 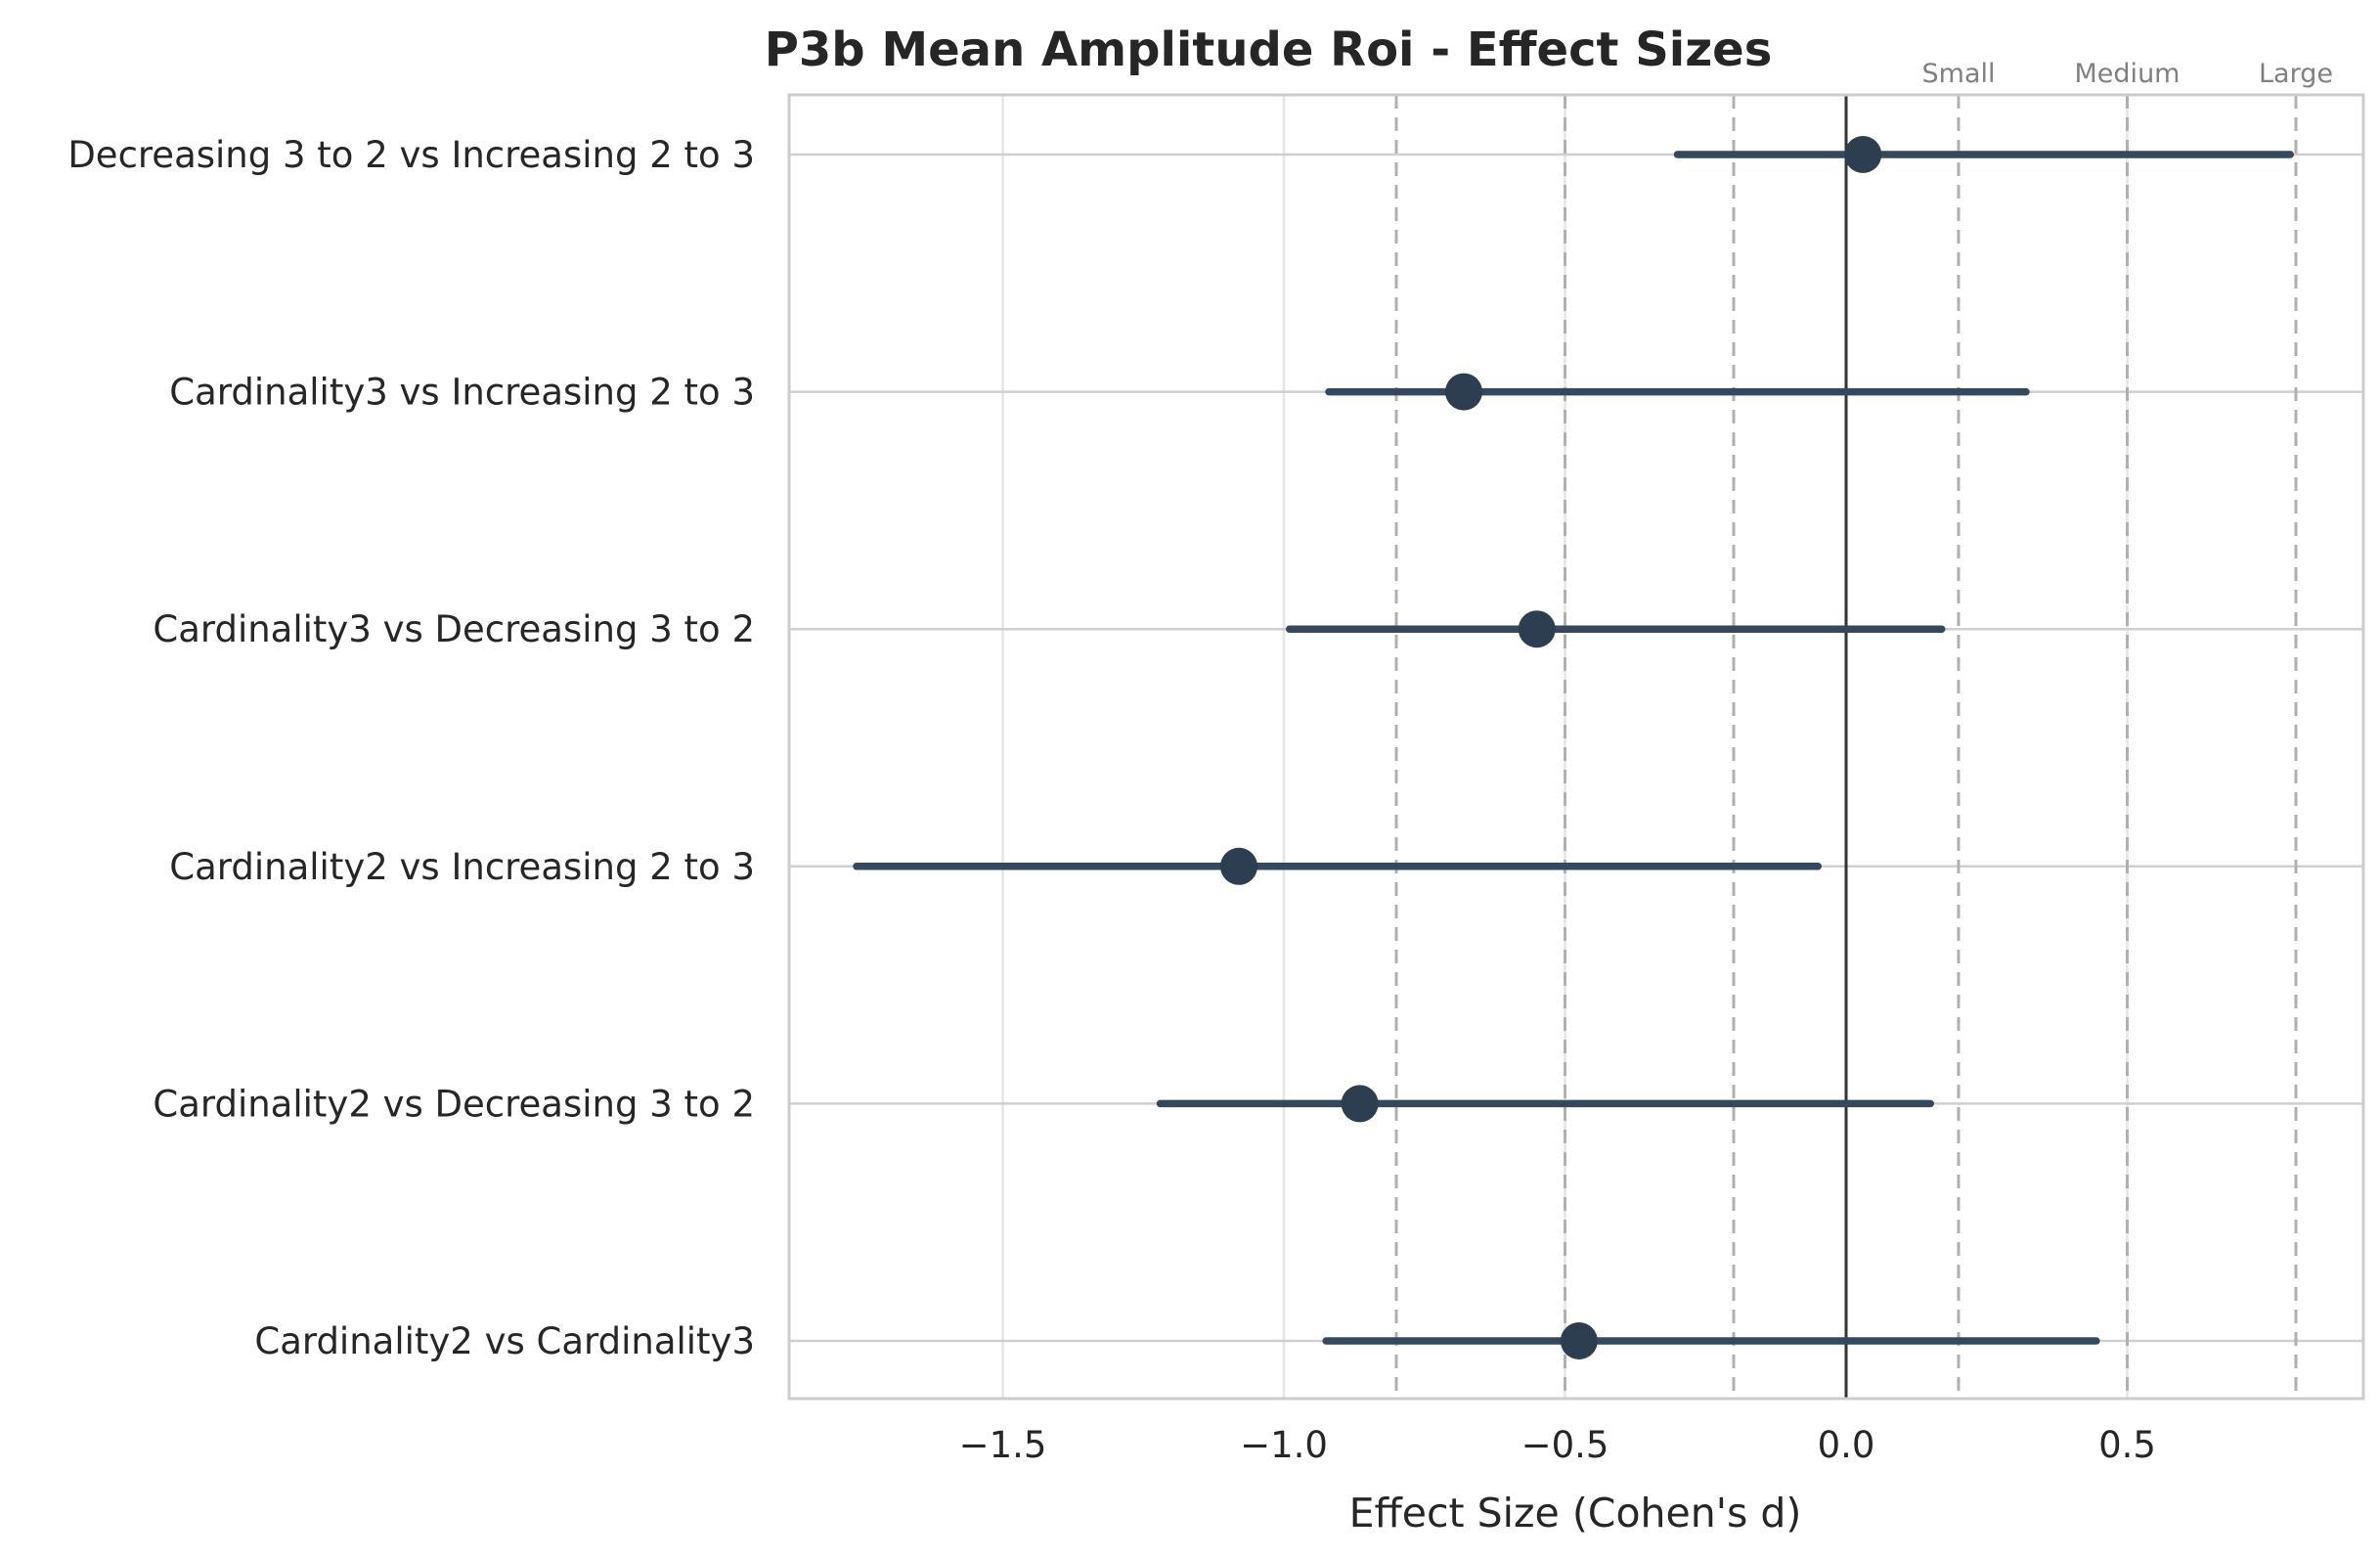 What do you see at coordinates (462, 393) in the screenshot?
I see `y-tick-label: Cardinality3 vs Increasing 2 to 3` at bounding box center [462, 393].